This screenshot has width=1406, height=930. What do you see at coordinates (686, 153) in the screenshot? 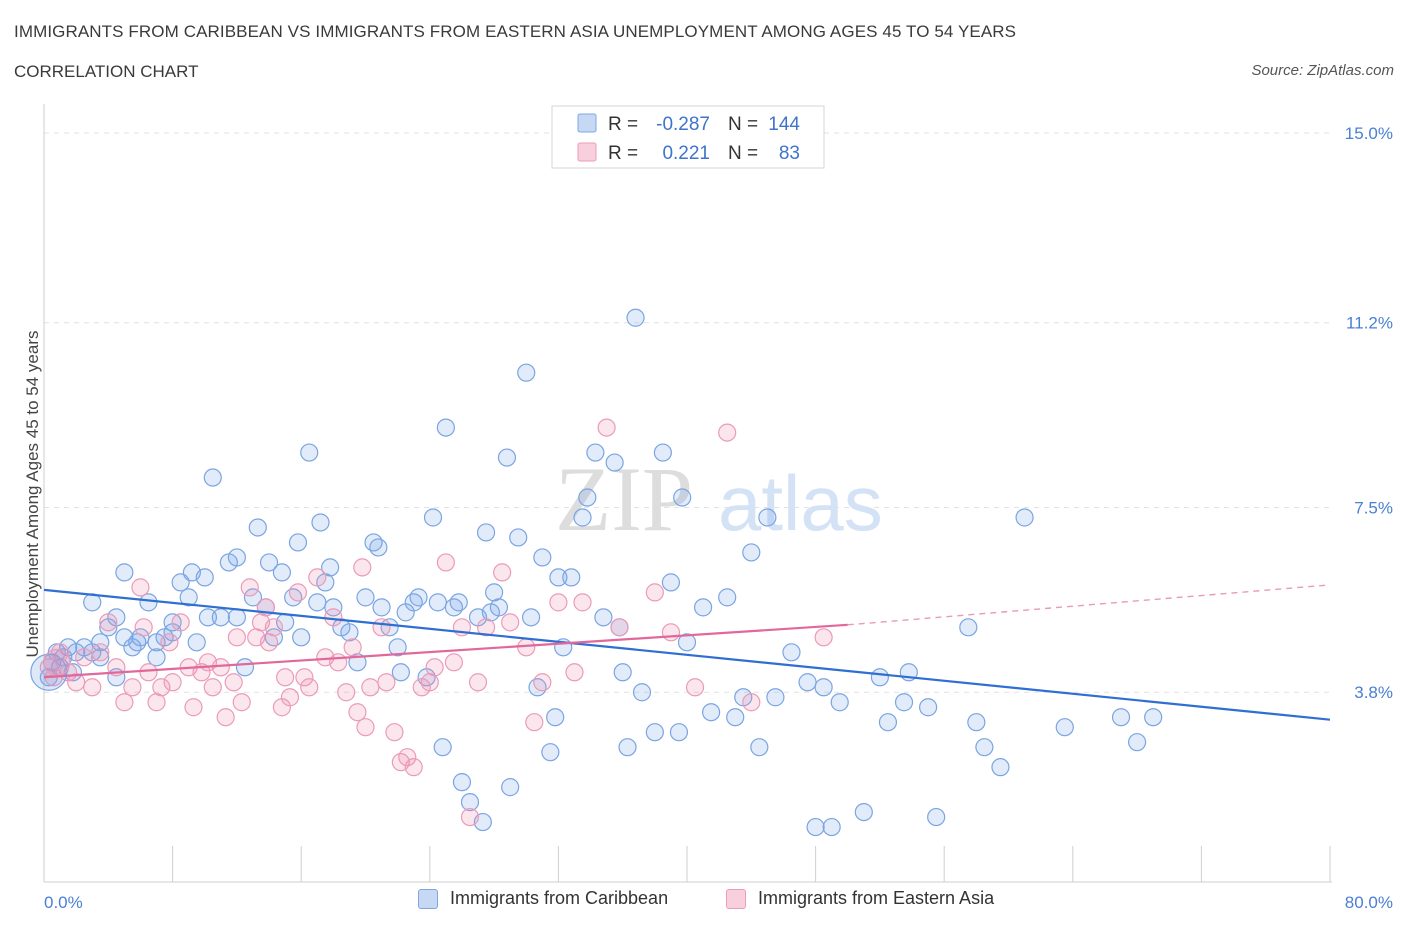
I see `stats-r-value-2: 0.221` at bounding box center [686, 153].